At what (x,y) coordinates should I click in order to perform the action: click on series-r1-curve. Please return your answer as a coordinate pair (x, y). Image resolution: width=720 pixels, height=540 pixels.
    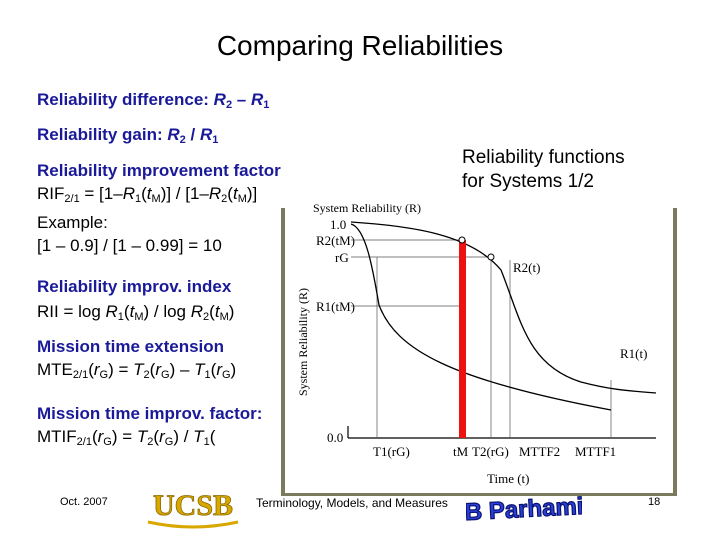
    Looking at the image, I should click on (481, 317).